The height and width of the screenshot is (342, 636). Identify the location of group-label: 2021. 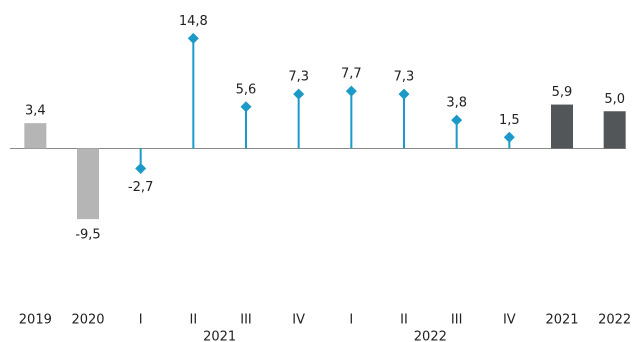
(219, 336).